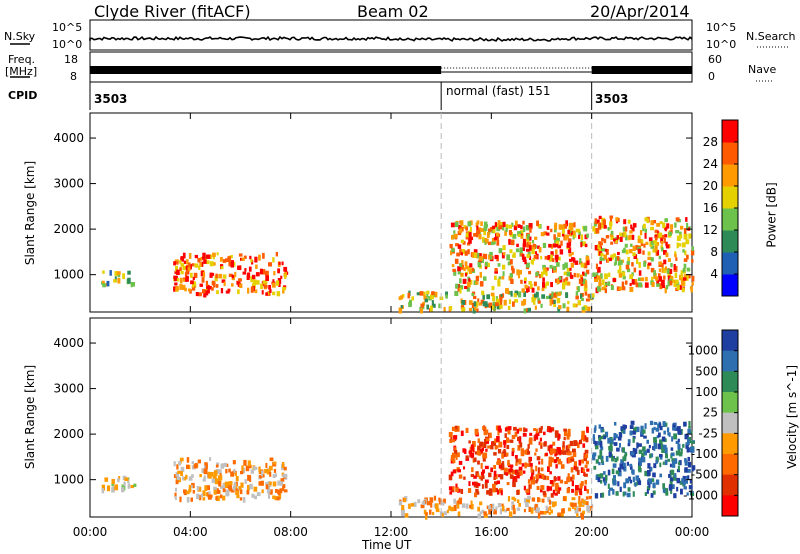 This screenshot has width=800, height=554. I want to click on power-echo-evening-arc, so click(643, 254).